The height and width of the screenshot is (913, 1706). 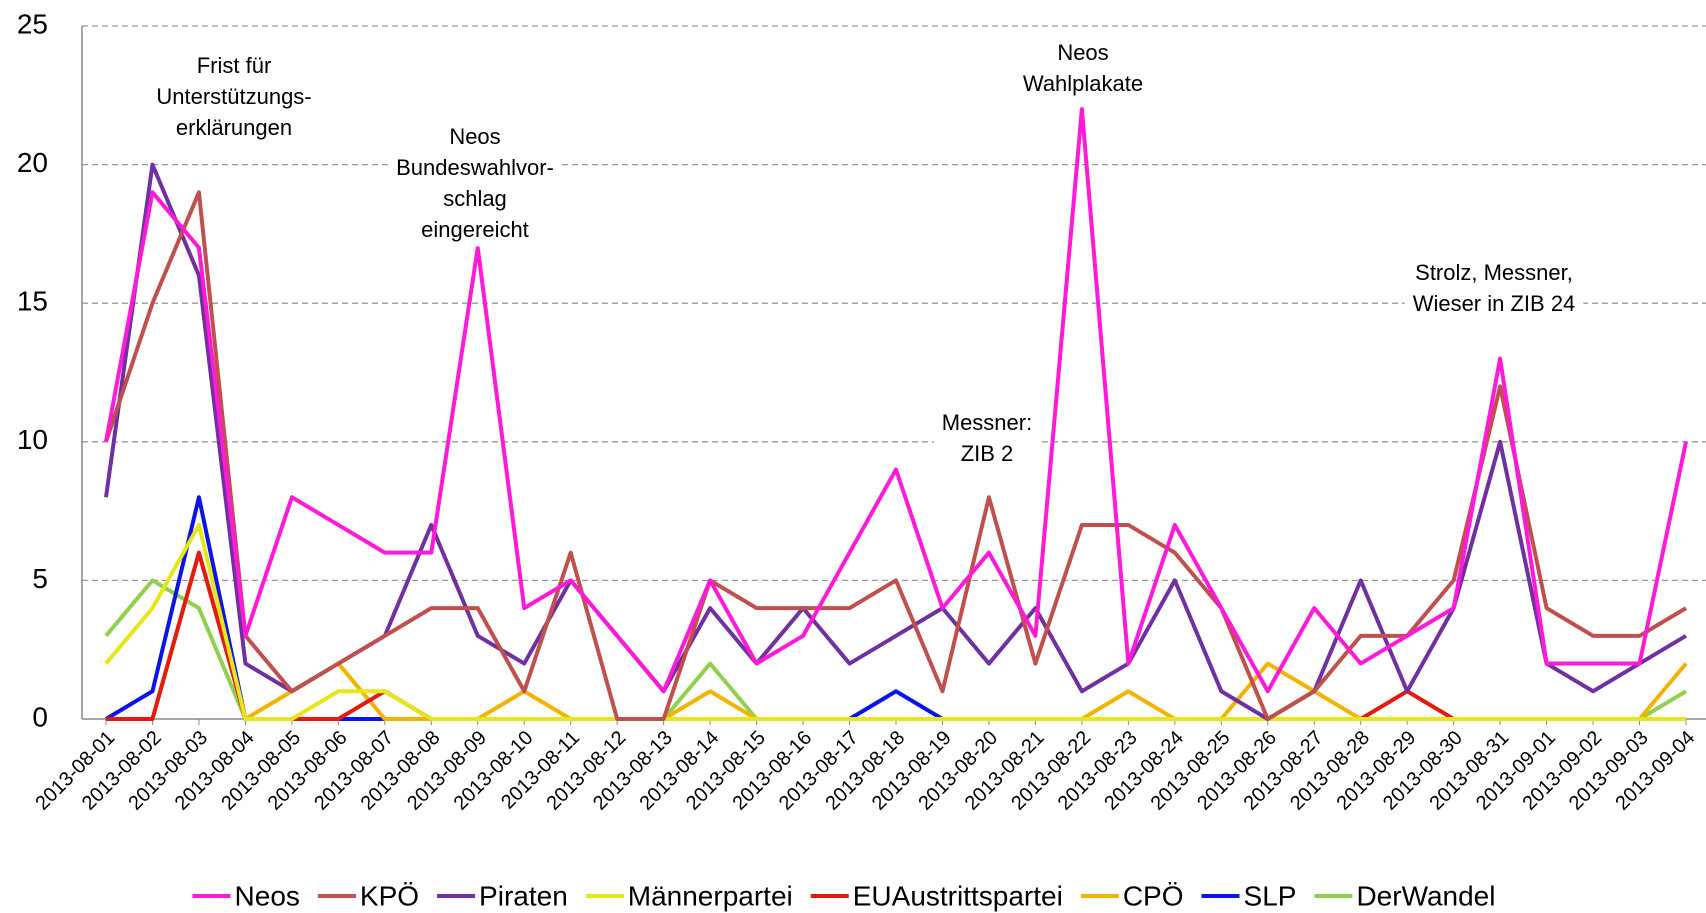 I want to click on annotation: Strolz, Messner,, so click(x=1494, y=272).